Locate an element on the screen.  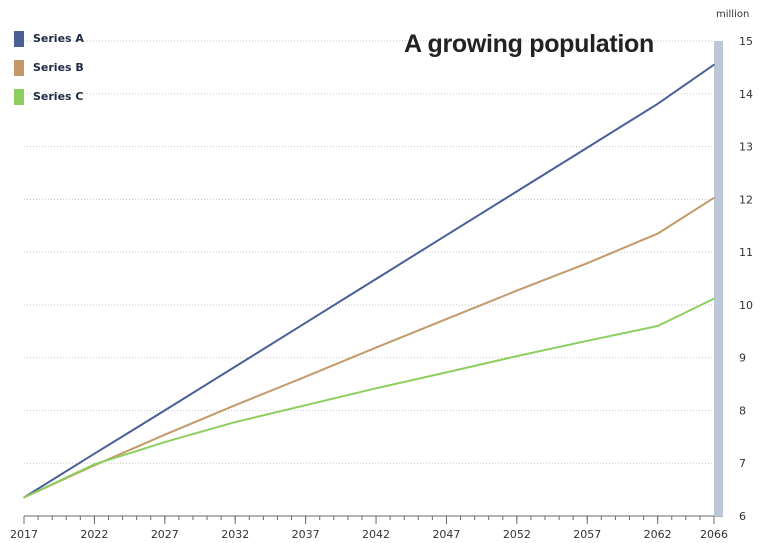
x-tick-label-2022: 2022 is located at coordinates (94, 534).